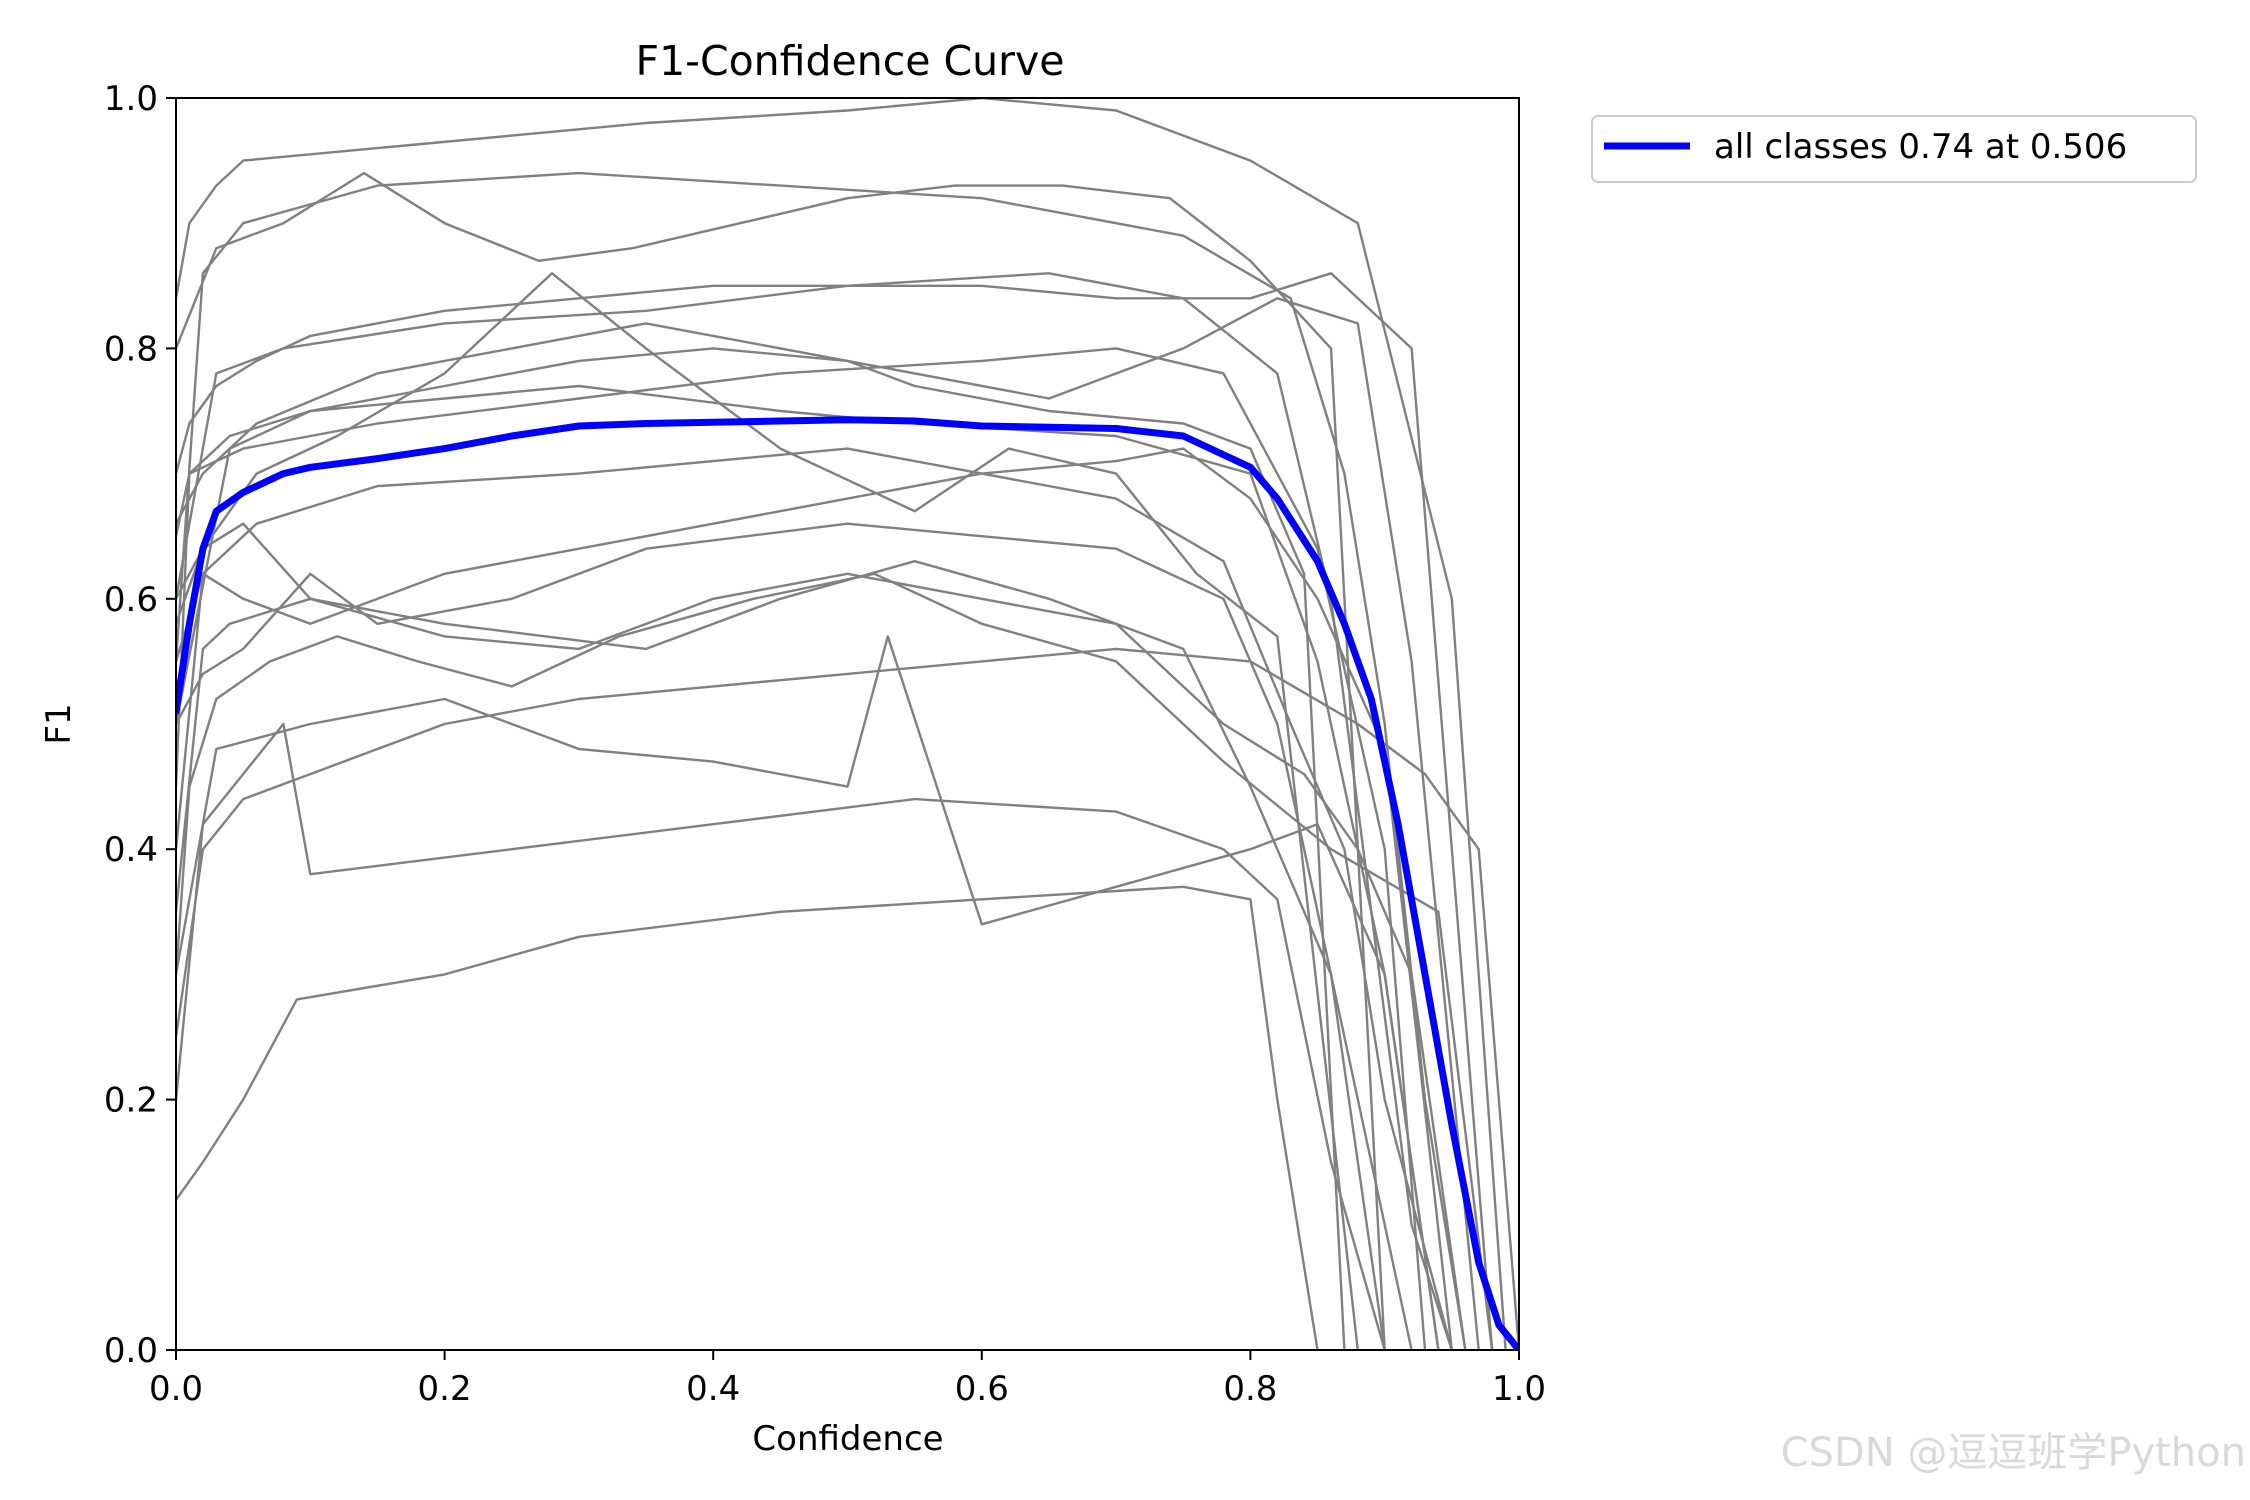 The width and height of the screenshot is (2250, 1500). What do you see at coordinates (847, 1439) in the screenshot?
I see `x-axis-label: Confidence` at bounding box center [847, 1439].